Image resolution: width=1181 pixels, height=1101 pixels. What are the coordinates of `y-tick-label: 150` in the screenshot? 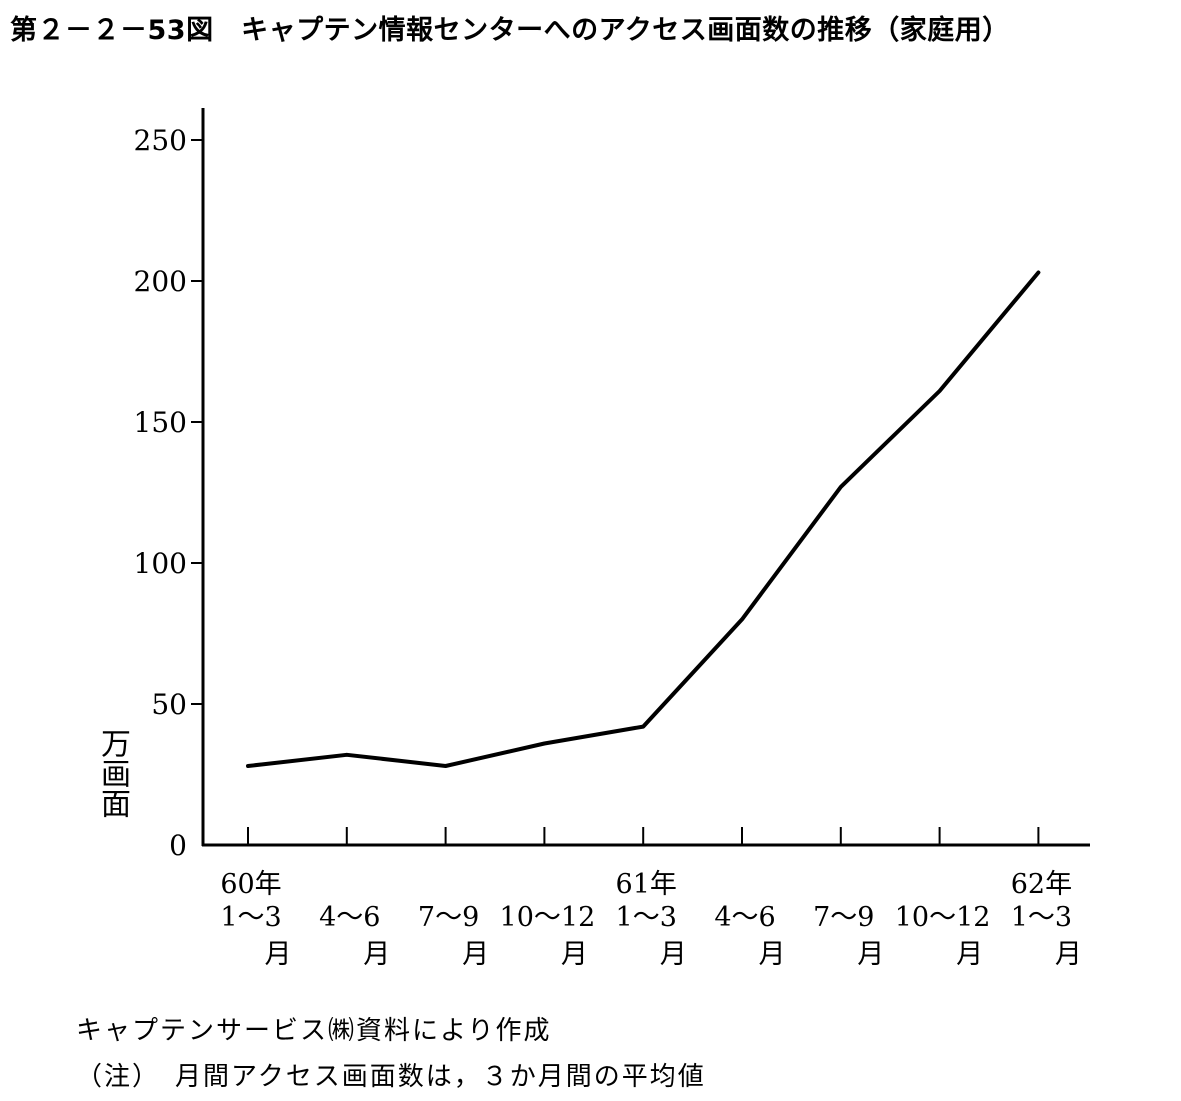 It's located at (160, 422).